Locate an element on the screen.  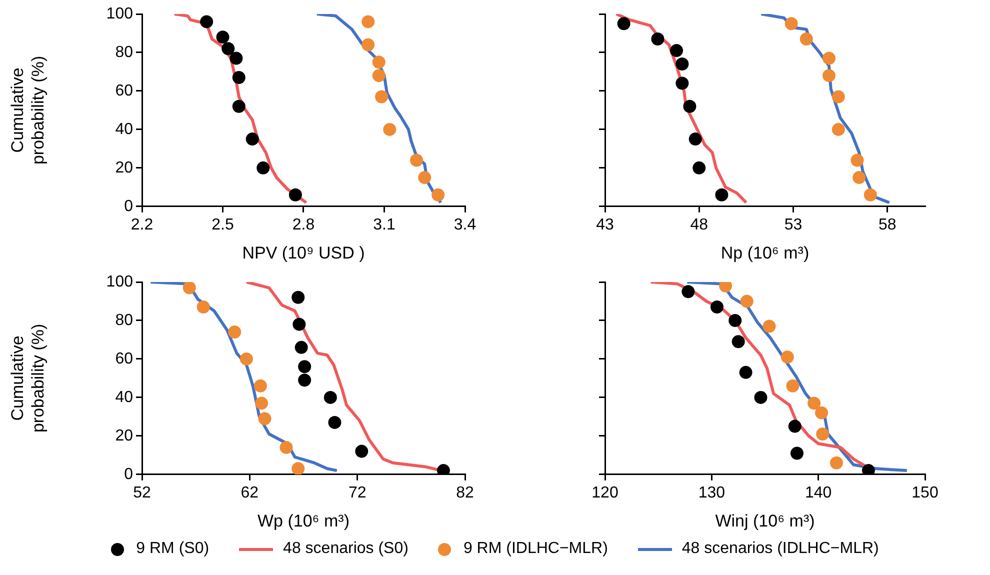
legend-label: 9 RM (IDLHC−MLR) is located at coordinates (535, 549).